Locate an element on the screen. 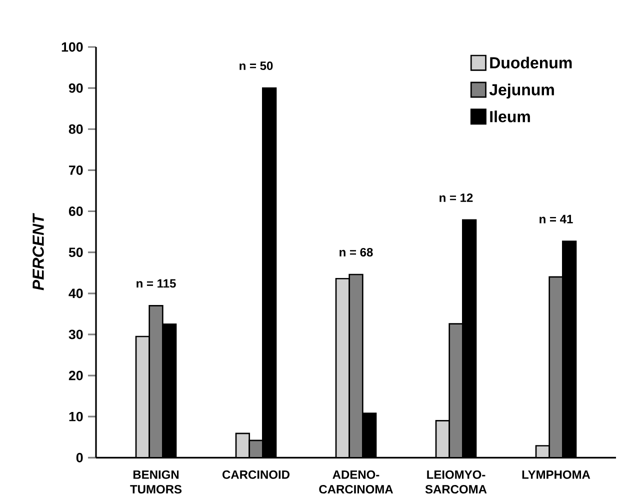  y-tick-label: 30 is located at coordinates (75, 335).